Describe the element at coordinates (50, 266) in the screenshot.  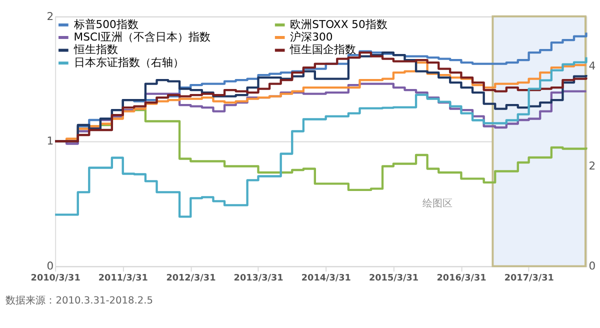
I see `y-tick-label: 0` at that location.